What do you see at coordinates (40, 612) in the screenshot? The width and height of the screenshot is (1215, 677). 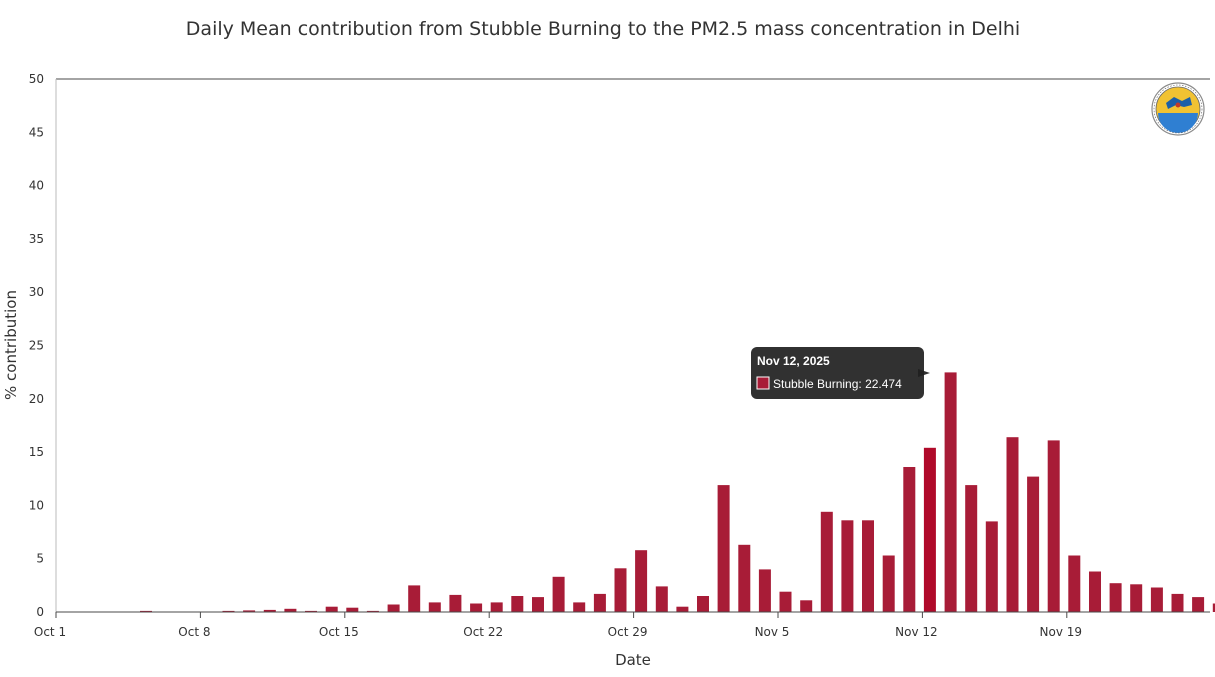 I see `y-tick-label: 0` at bounding box center [40, 612].